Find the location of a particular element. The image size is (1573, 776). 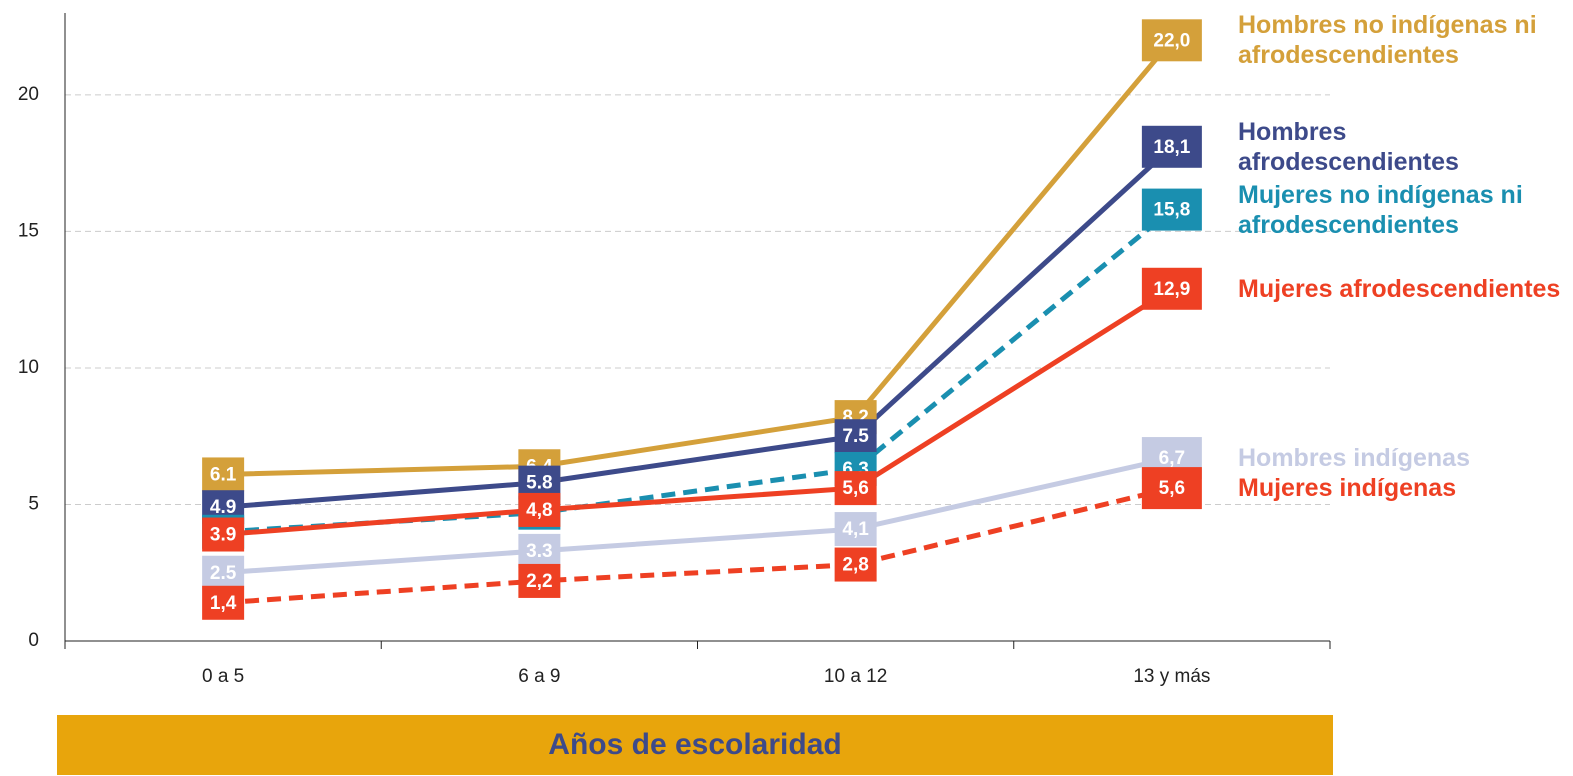

x-tick-label: 10 a 12 is located at coordinates (855, 676).